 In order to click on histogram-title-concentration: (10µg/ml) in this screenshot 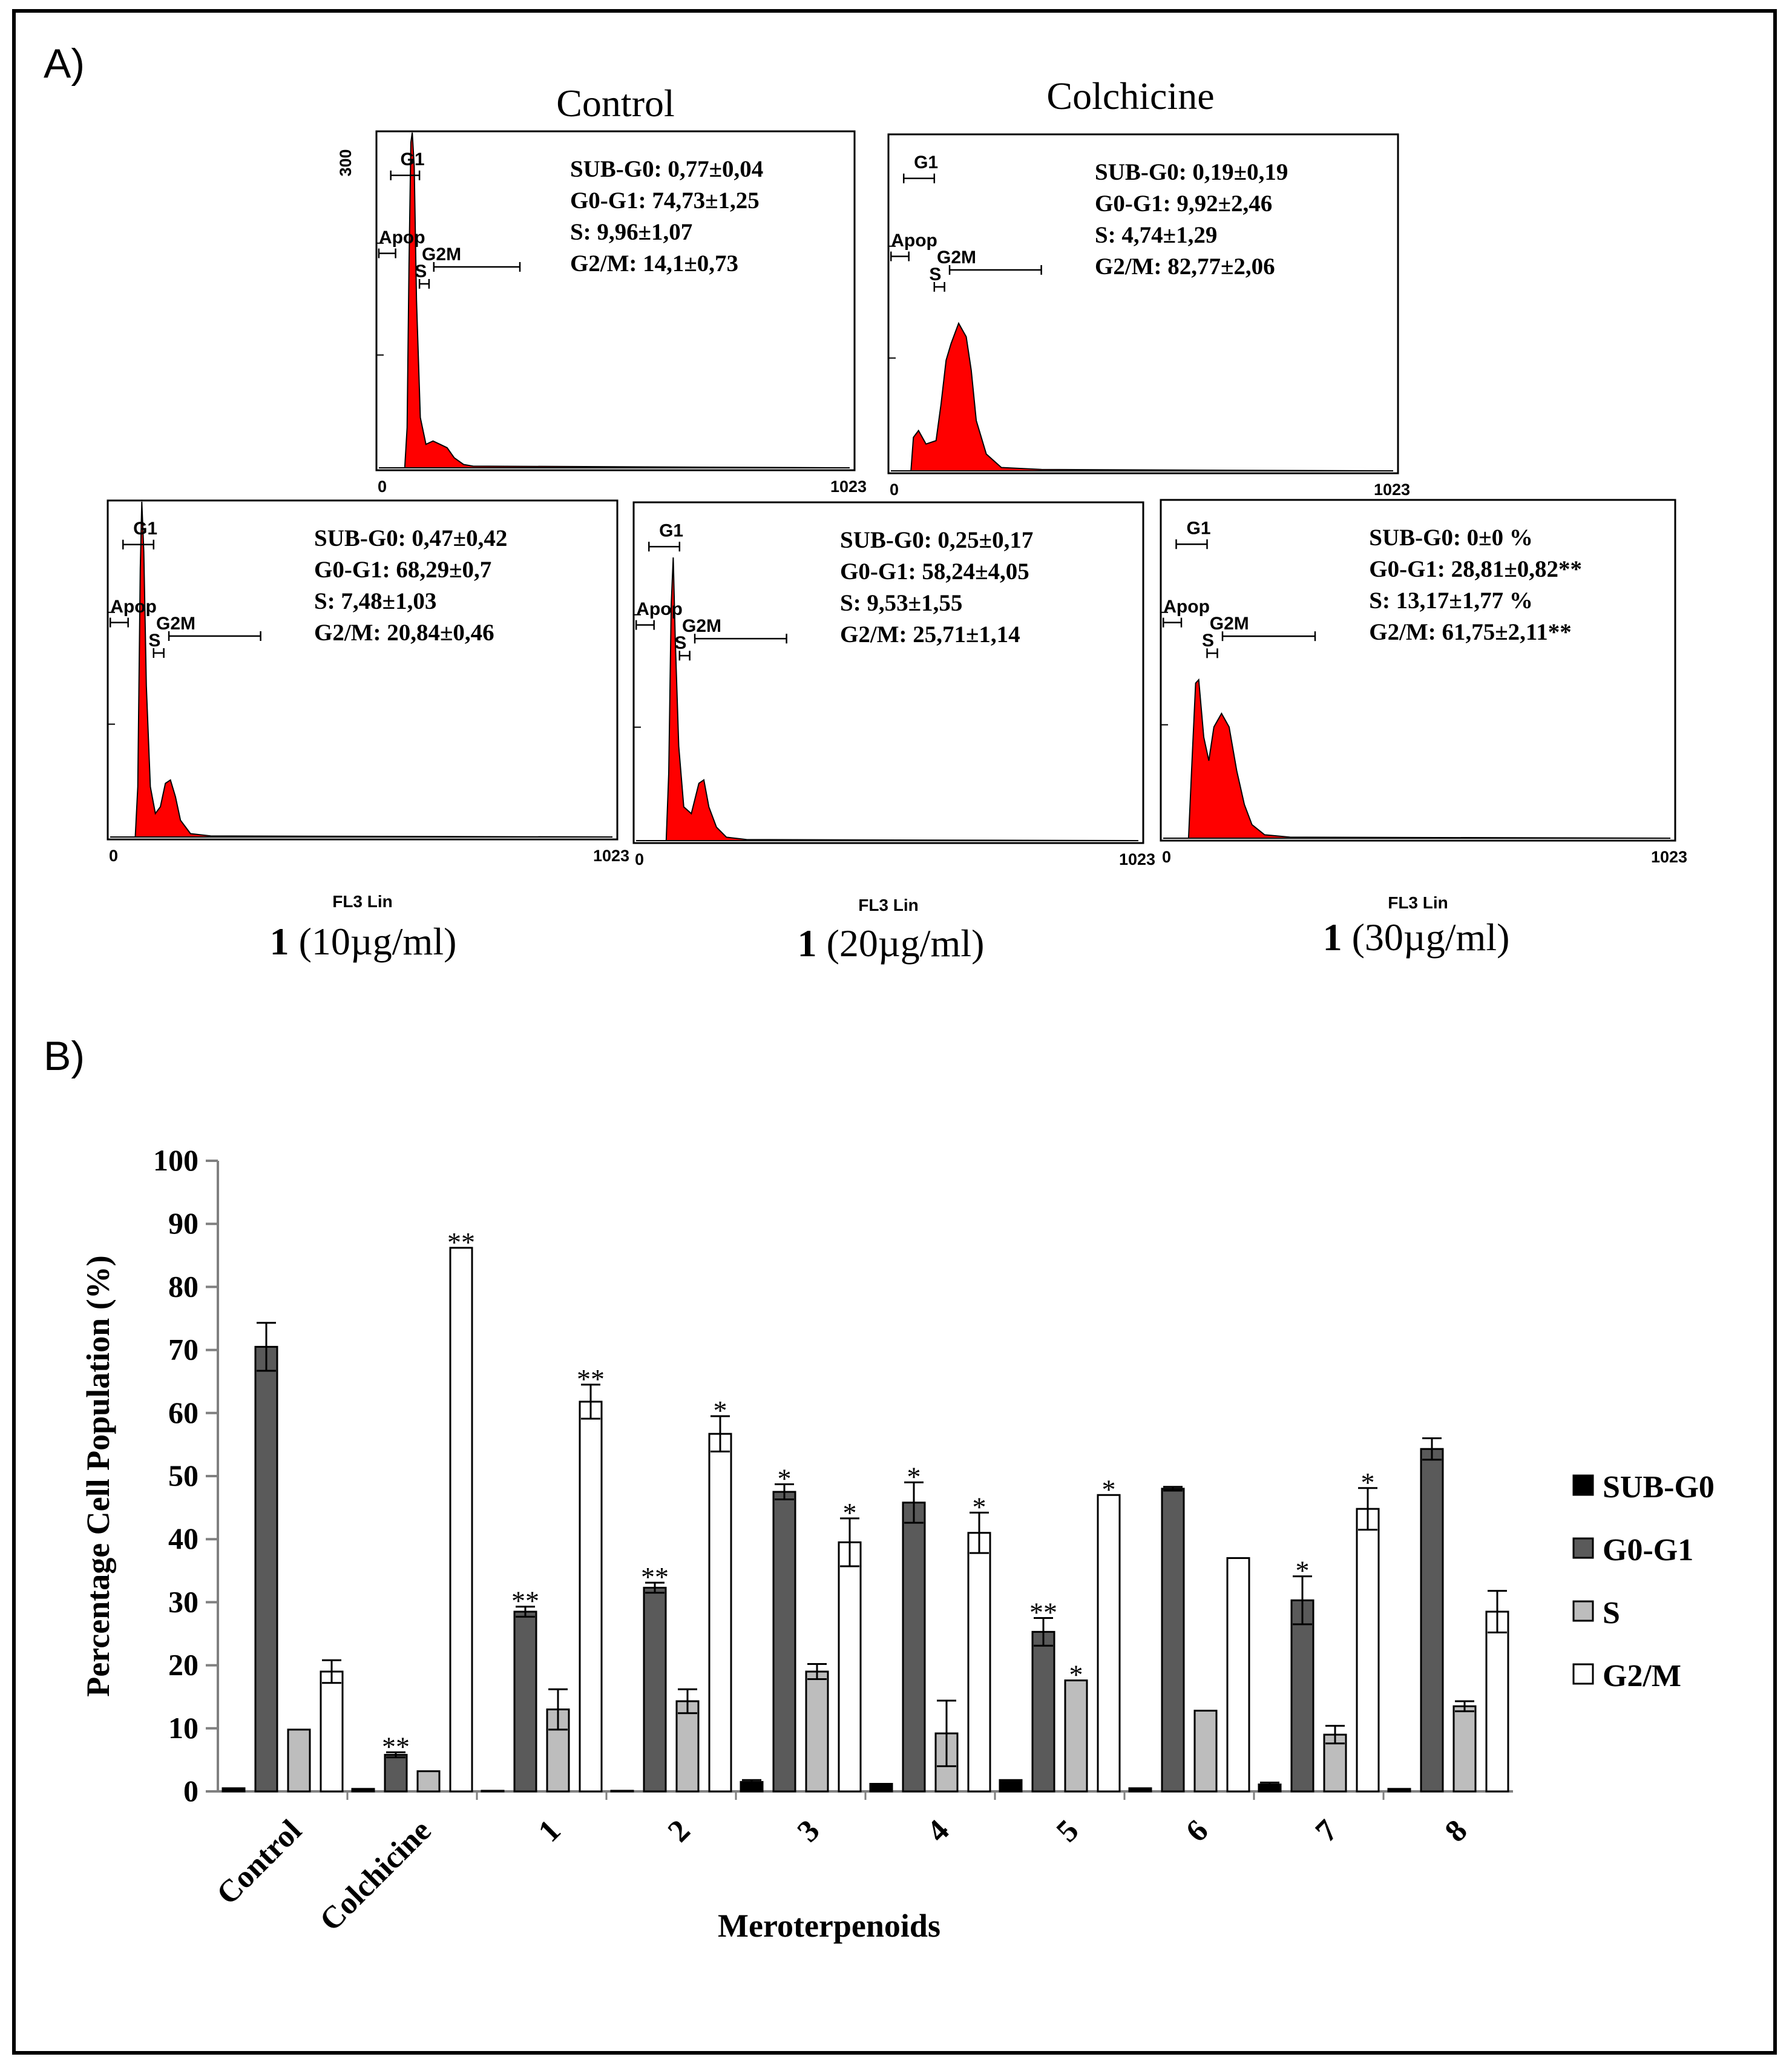, I will do `click(378, 942)`.